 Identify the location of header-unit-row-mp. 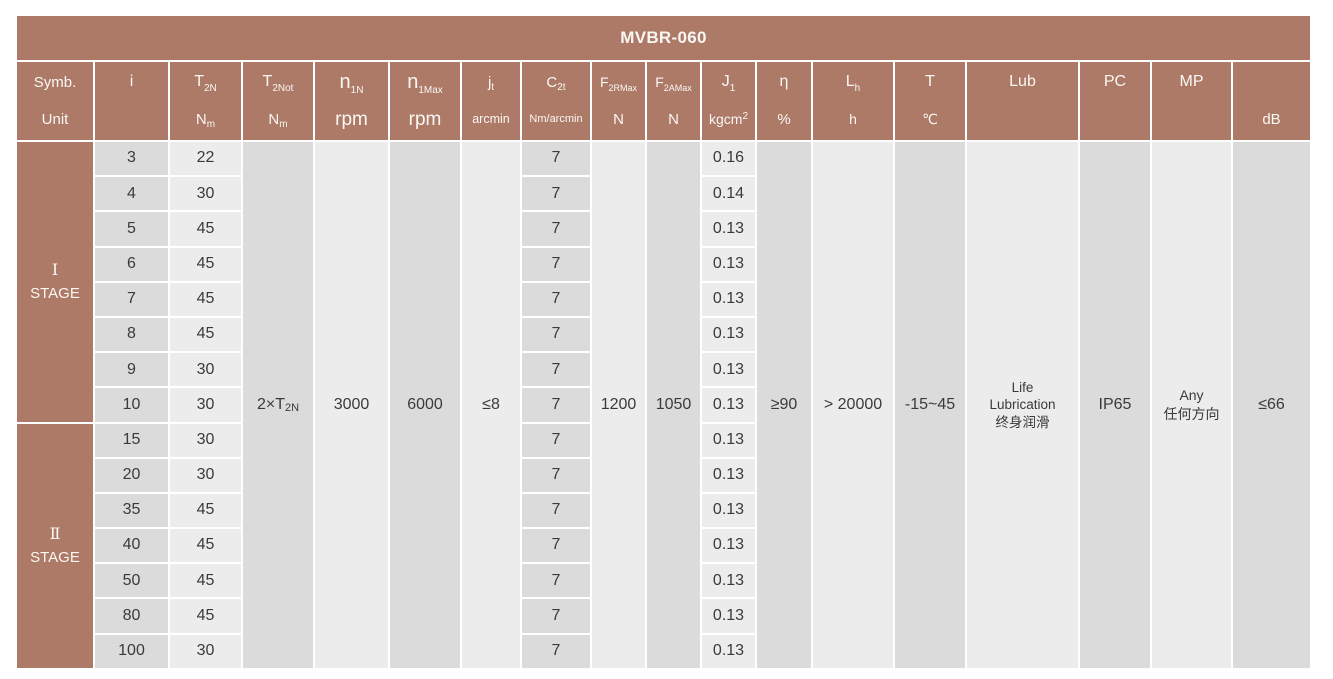
(1191, 119).